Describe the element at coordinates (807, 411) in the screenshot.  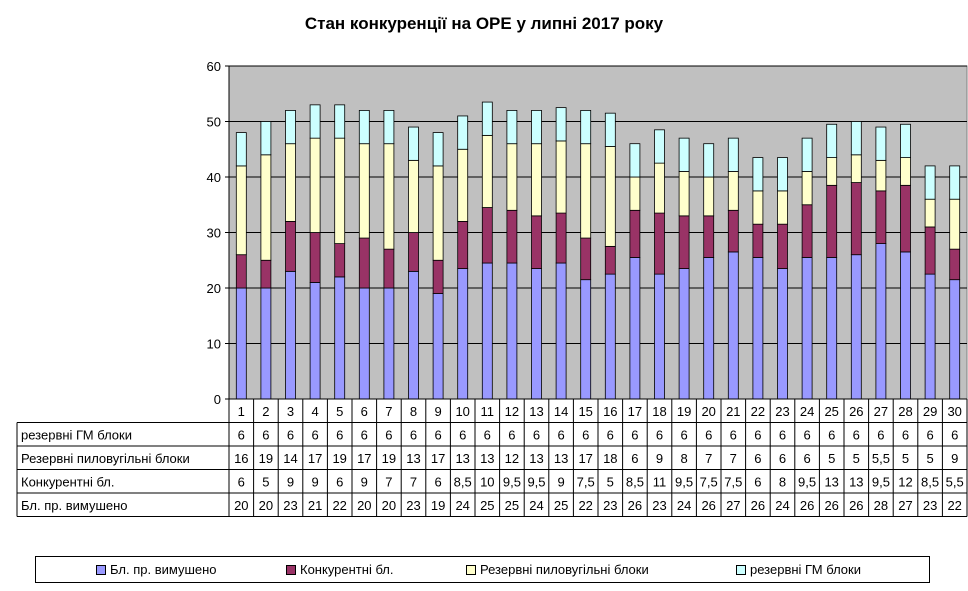
I see `x-tick-label: 24` at that location.